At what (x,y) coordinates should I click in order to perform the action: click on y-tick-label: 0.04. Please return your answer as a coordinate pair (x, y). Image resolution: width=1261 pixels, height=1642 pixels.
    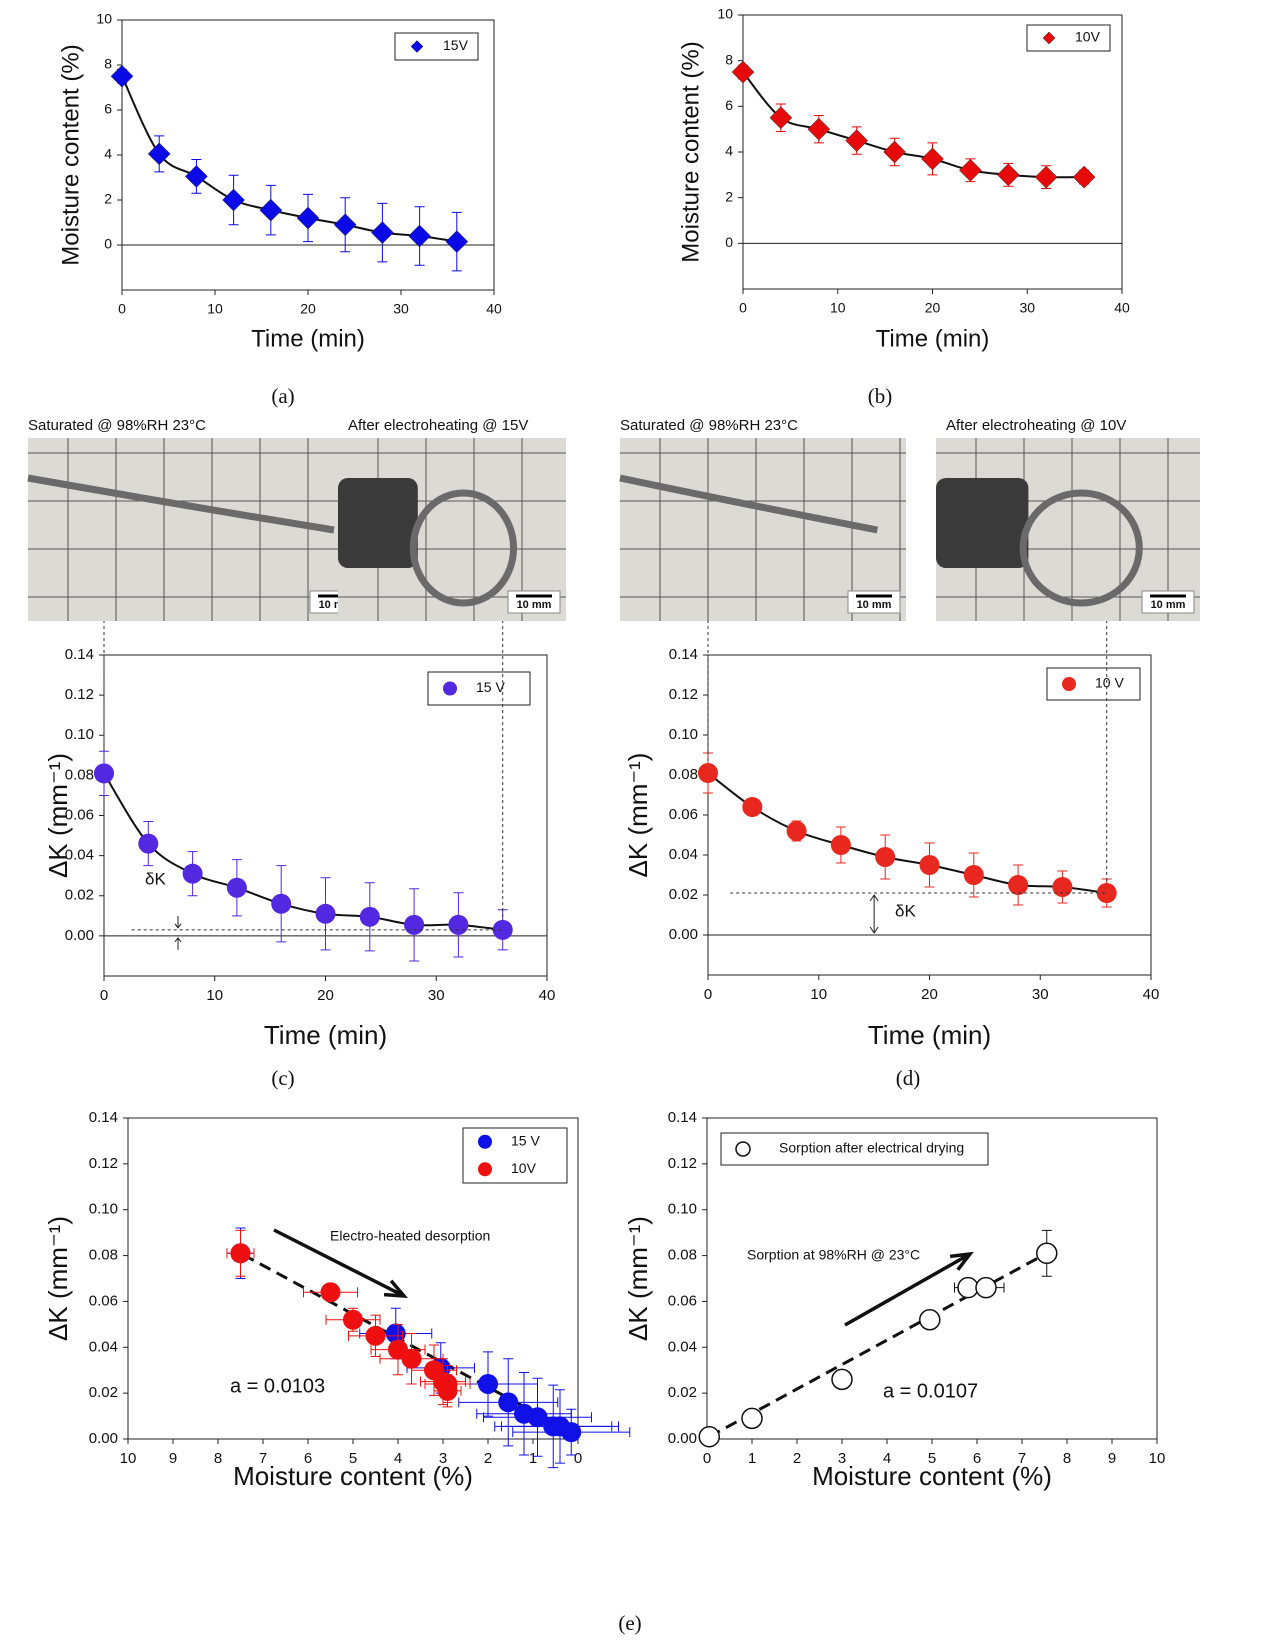
    Looking at the image, I should click on (103, 1346).